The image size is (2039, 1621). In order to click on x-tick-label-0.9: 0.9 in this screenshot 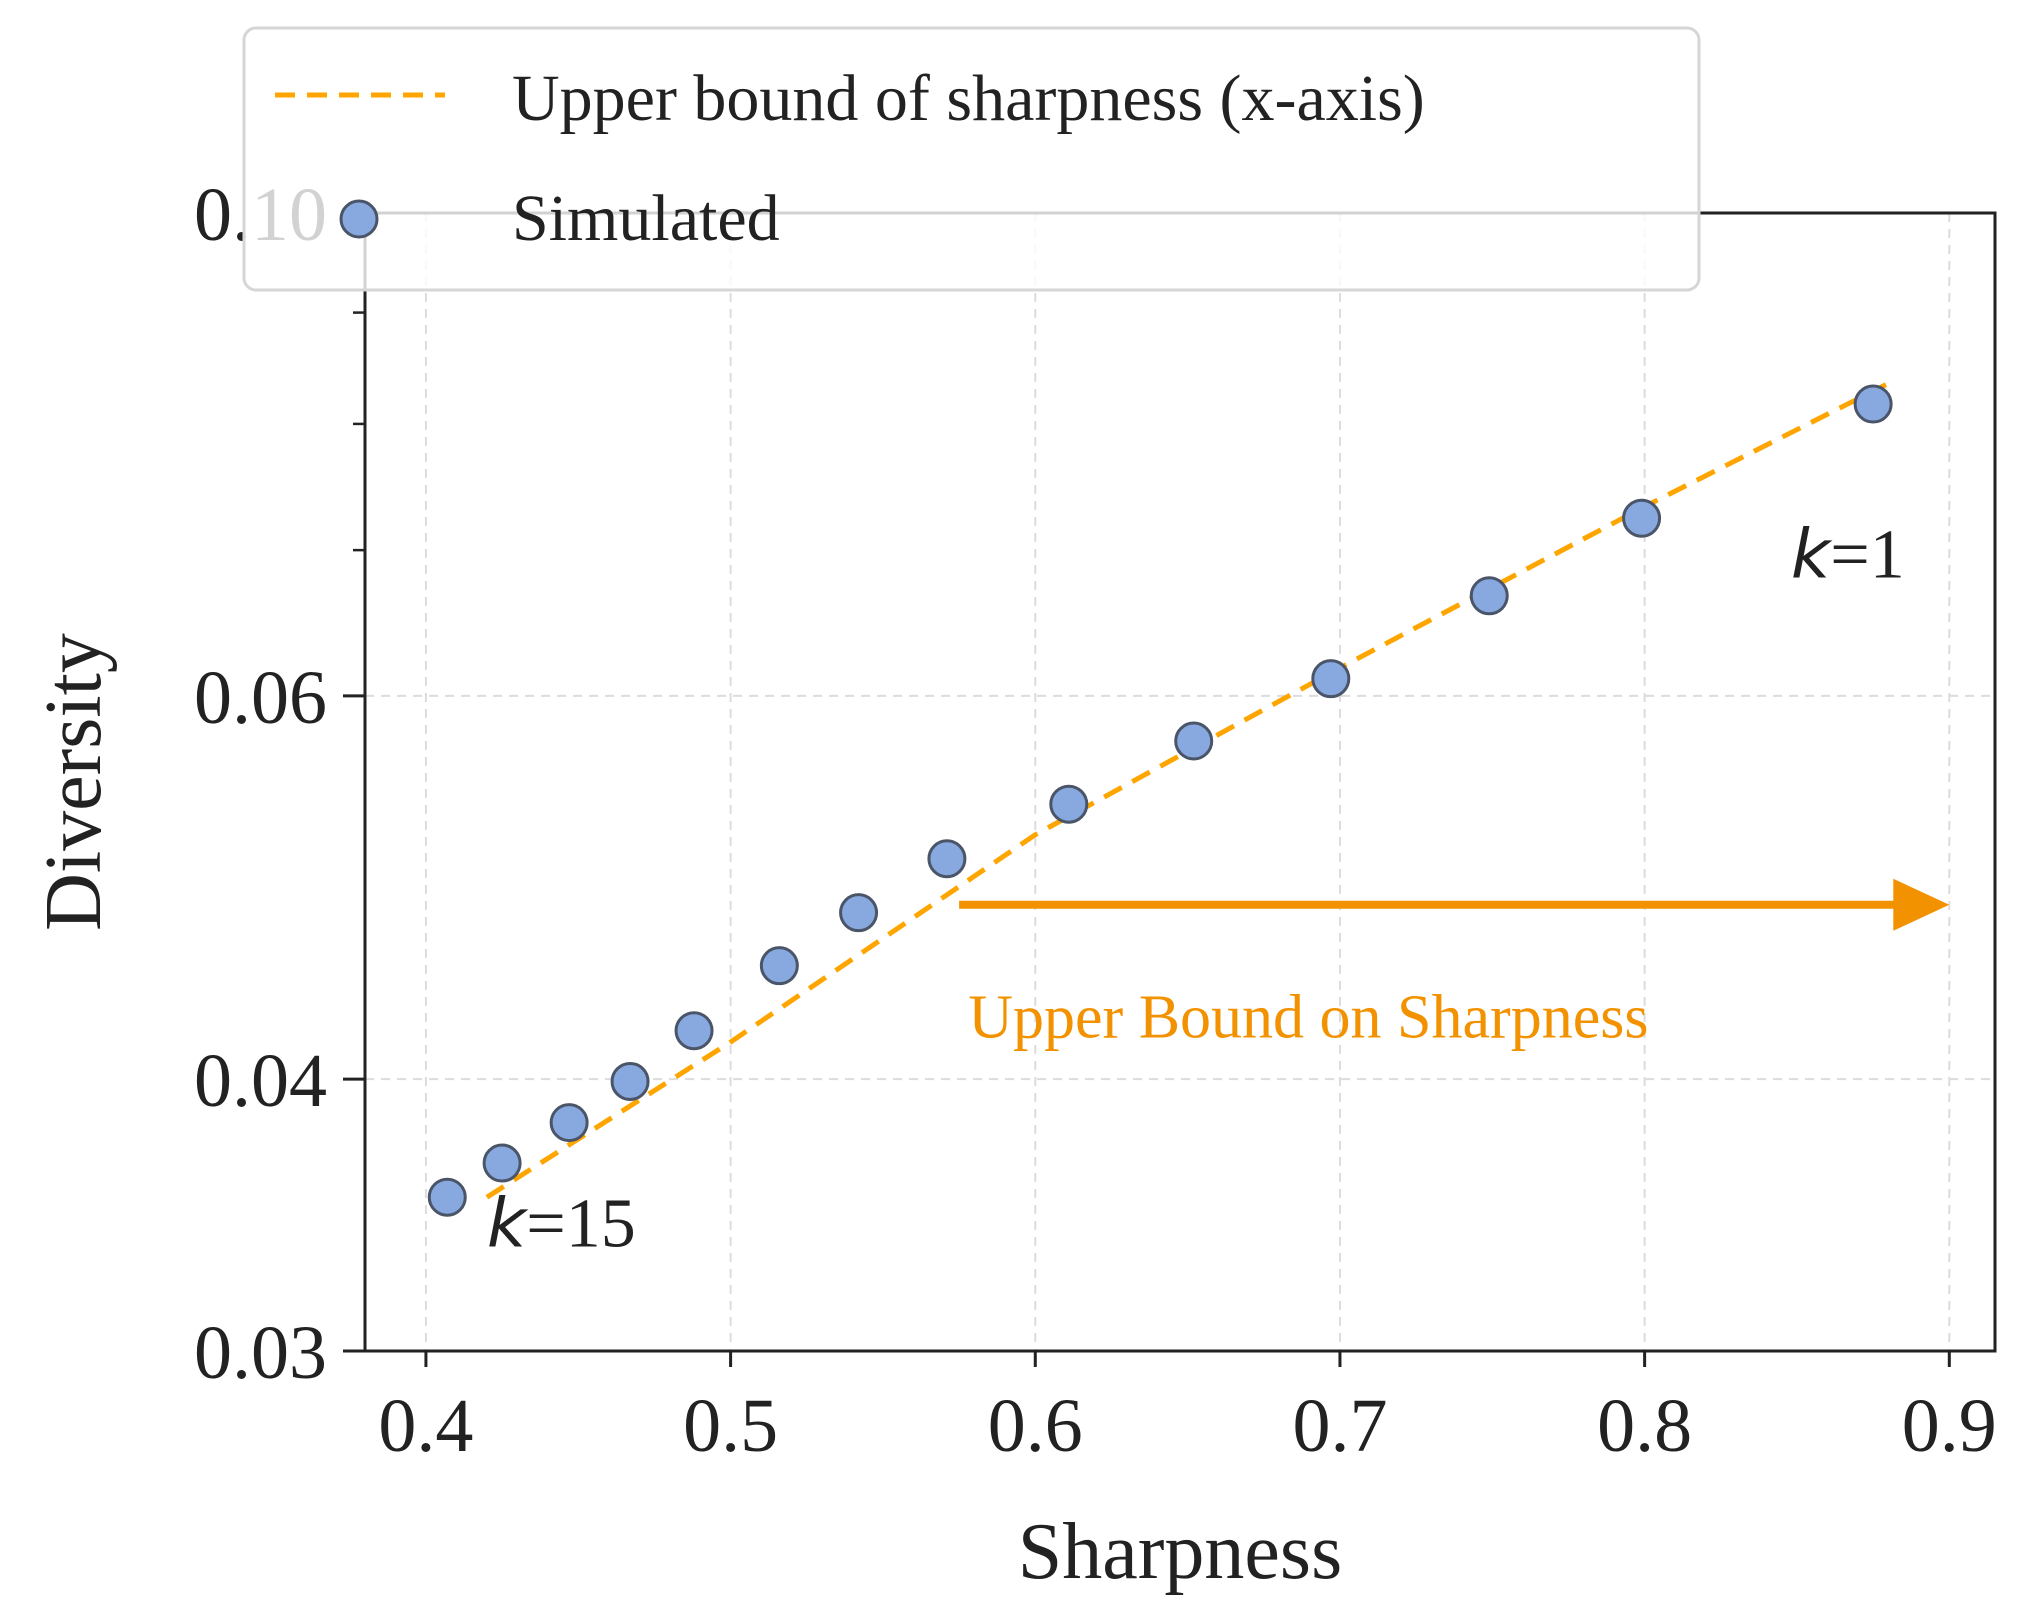, I will do `click(1949, 1426)`.